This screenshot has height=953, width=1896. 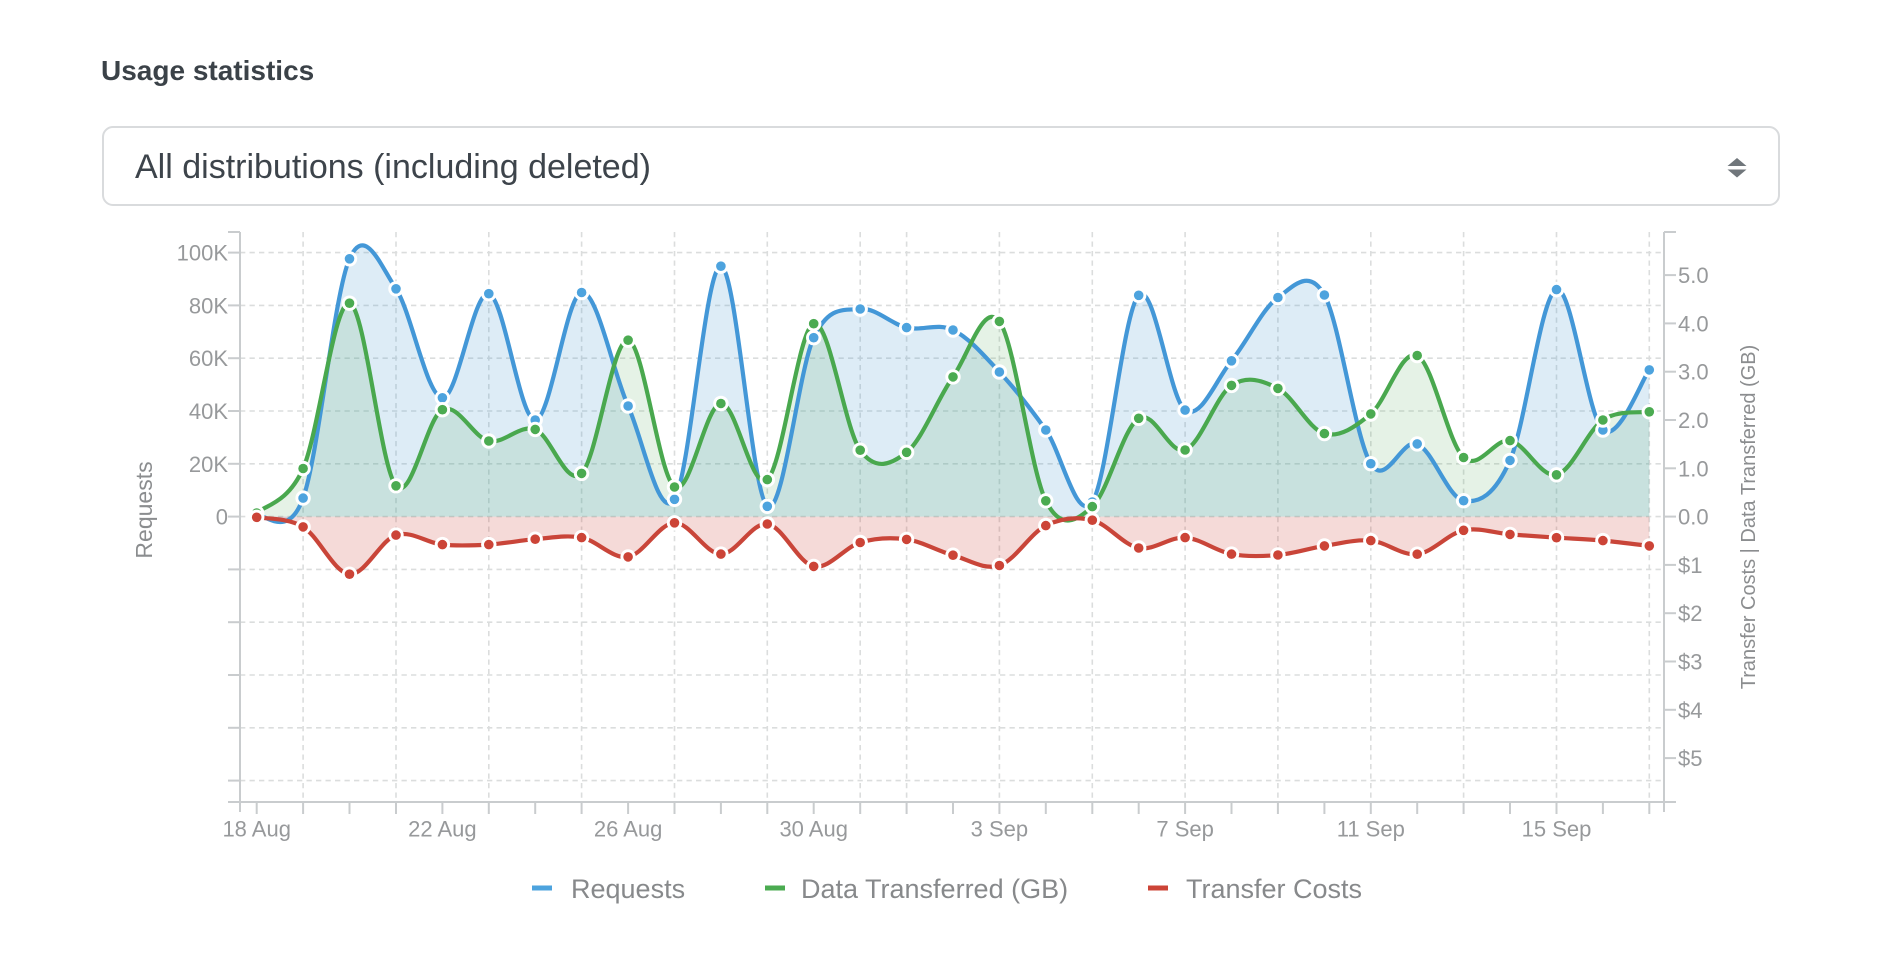 I want to click on svg-text: 60K, so click(x=208, y=358).